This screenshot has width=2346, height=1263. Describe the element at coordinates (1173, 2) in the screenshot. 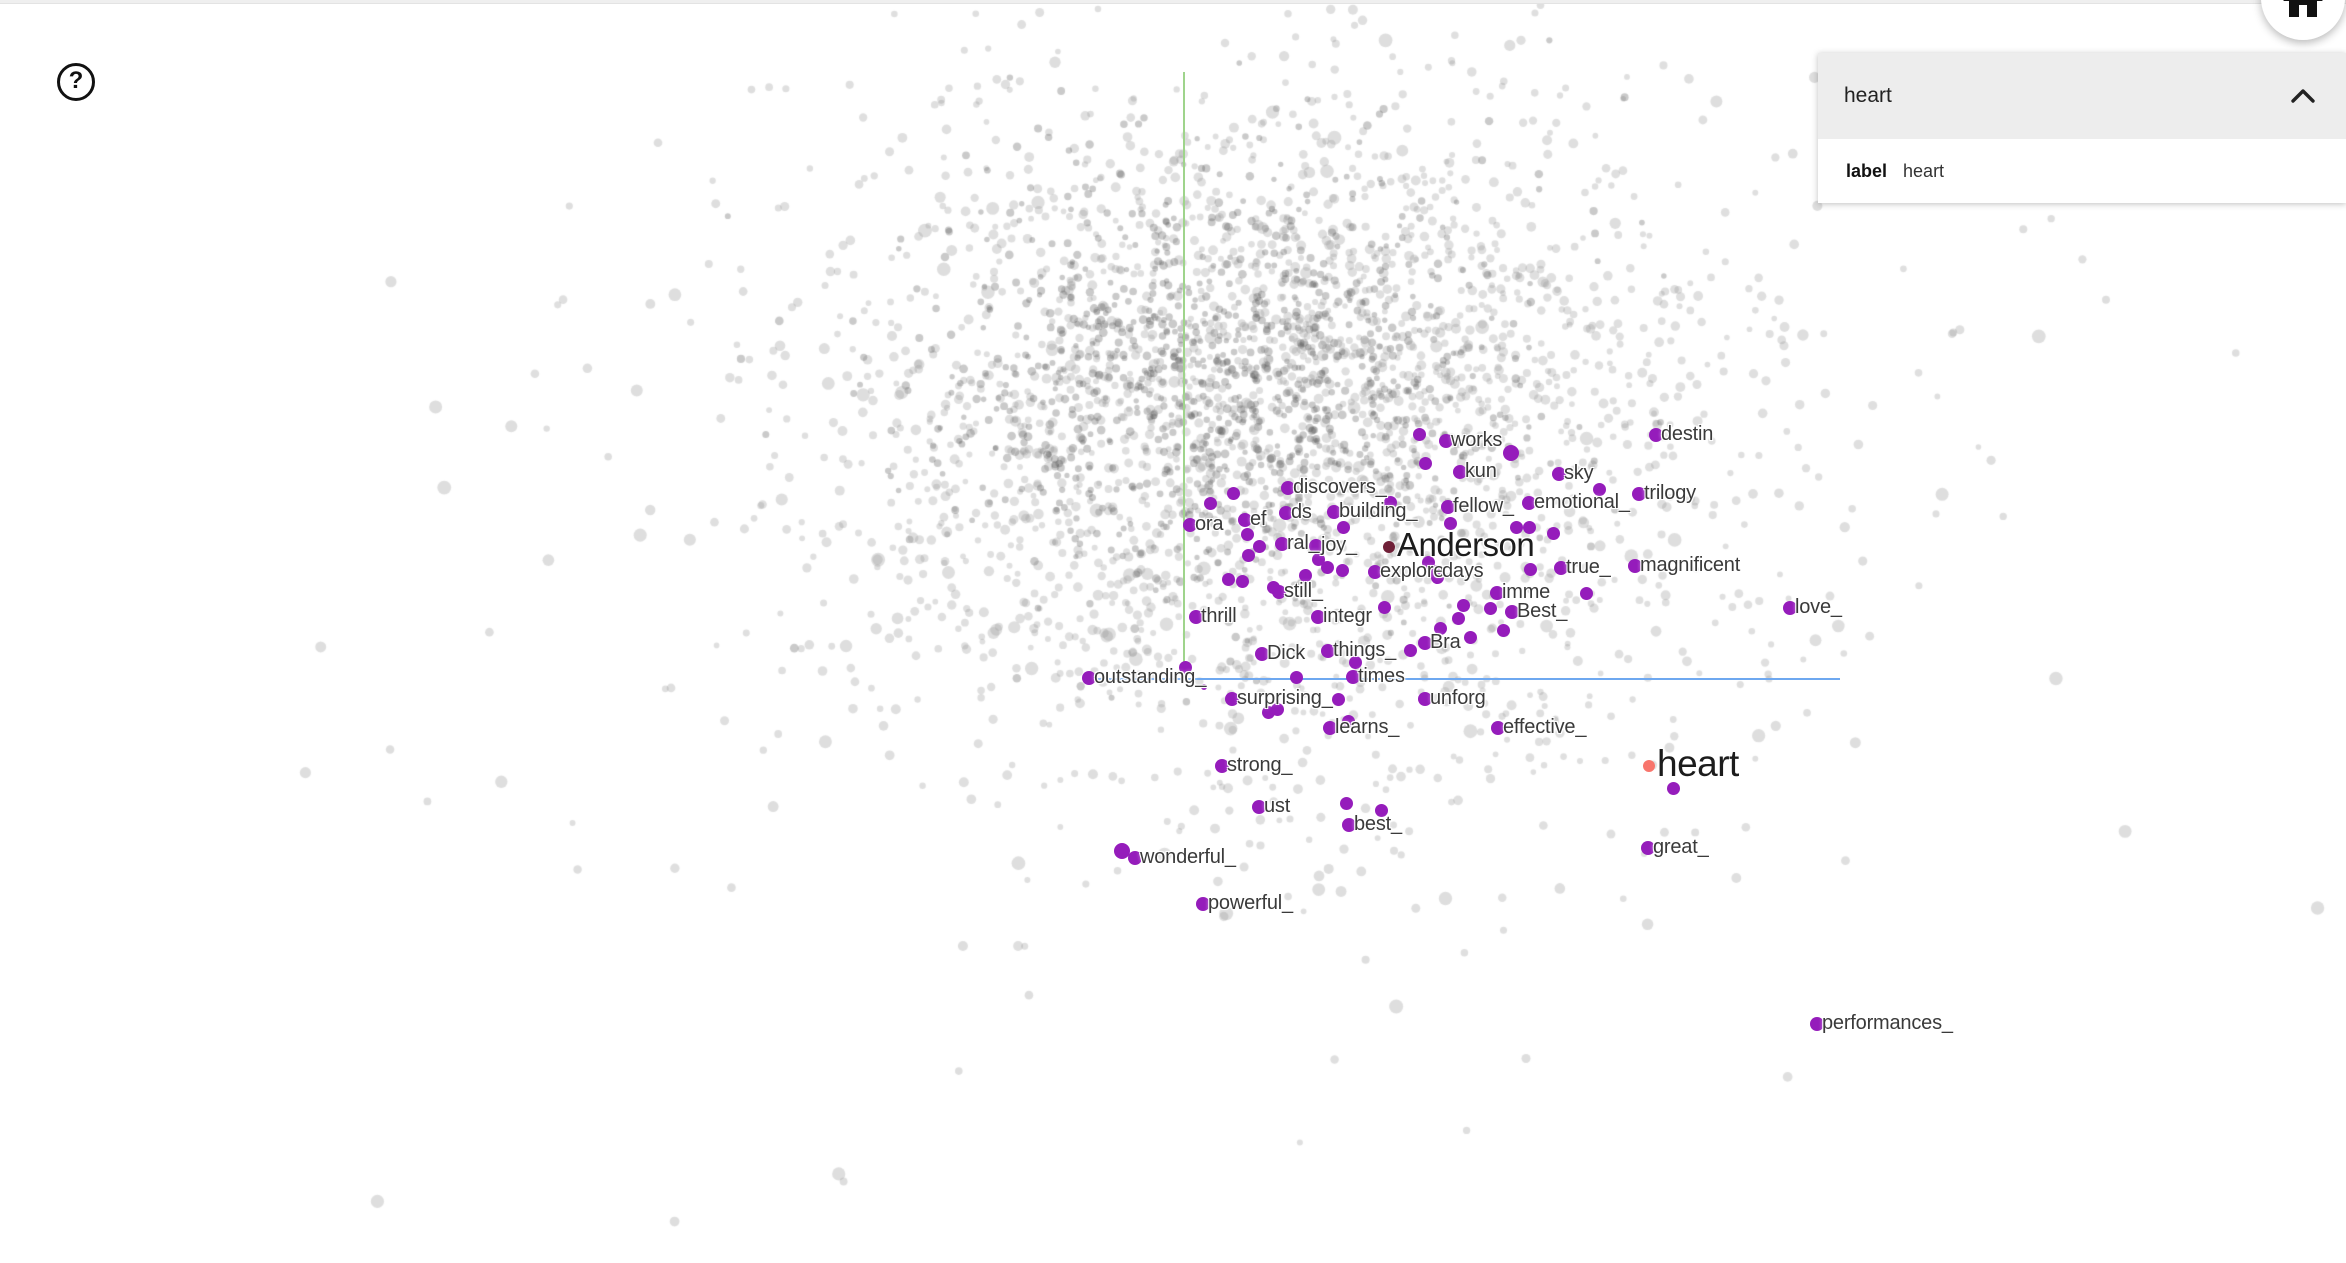

I see `top-toolbar-edge` at that location.